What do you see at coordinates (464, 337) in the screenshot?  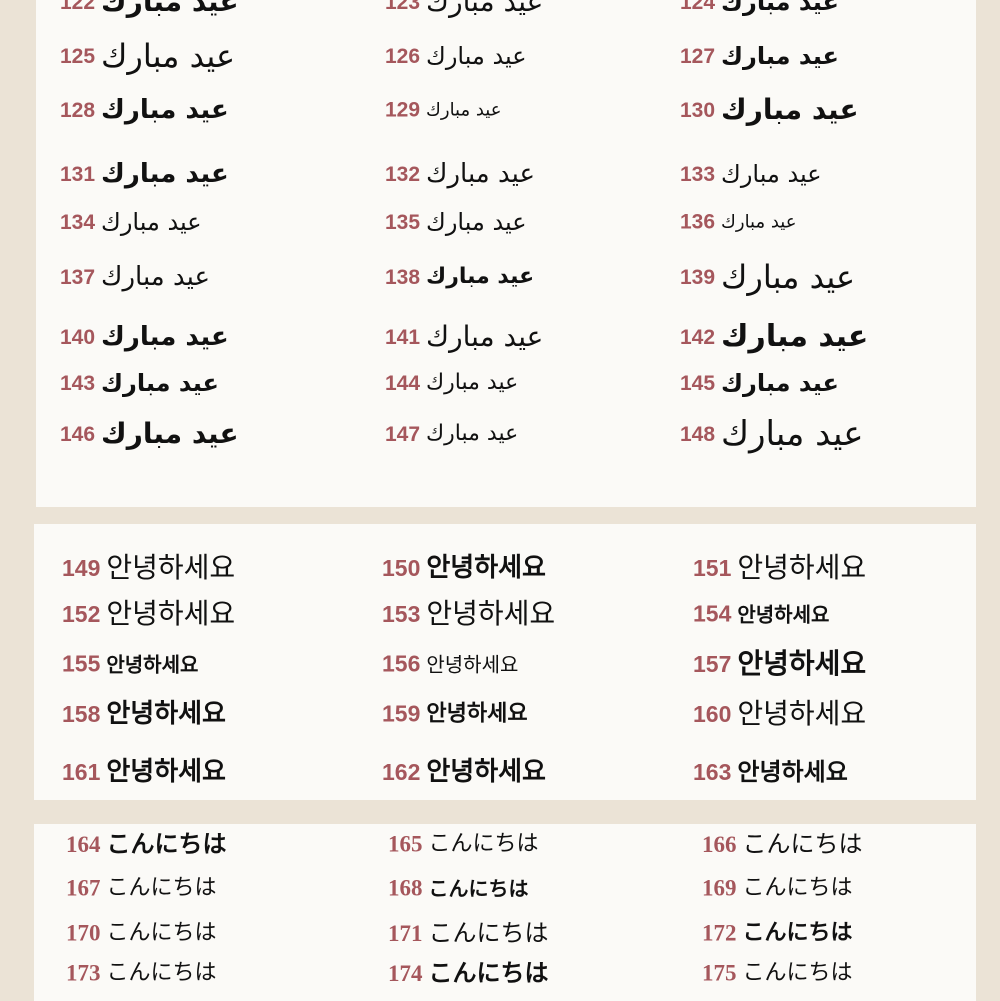 I see `sample: 141 عيد مبارك` at bounding box center [464, 337].